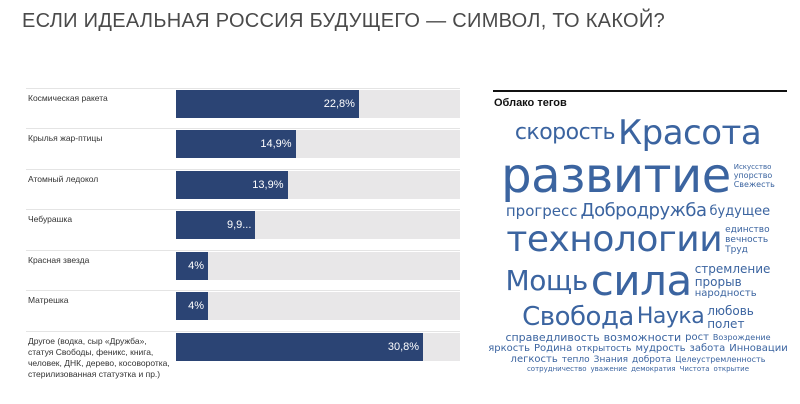  I want to click on tag-cloud-column: стремление прорыв народность, so click(733, 281).